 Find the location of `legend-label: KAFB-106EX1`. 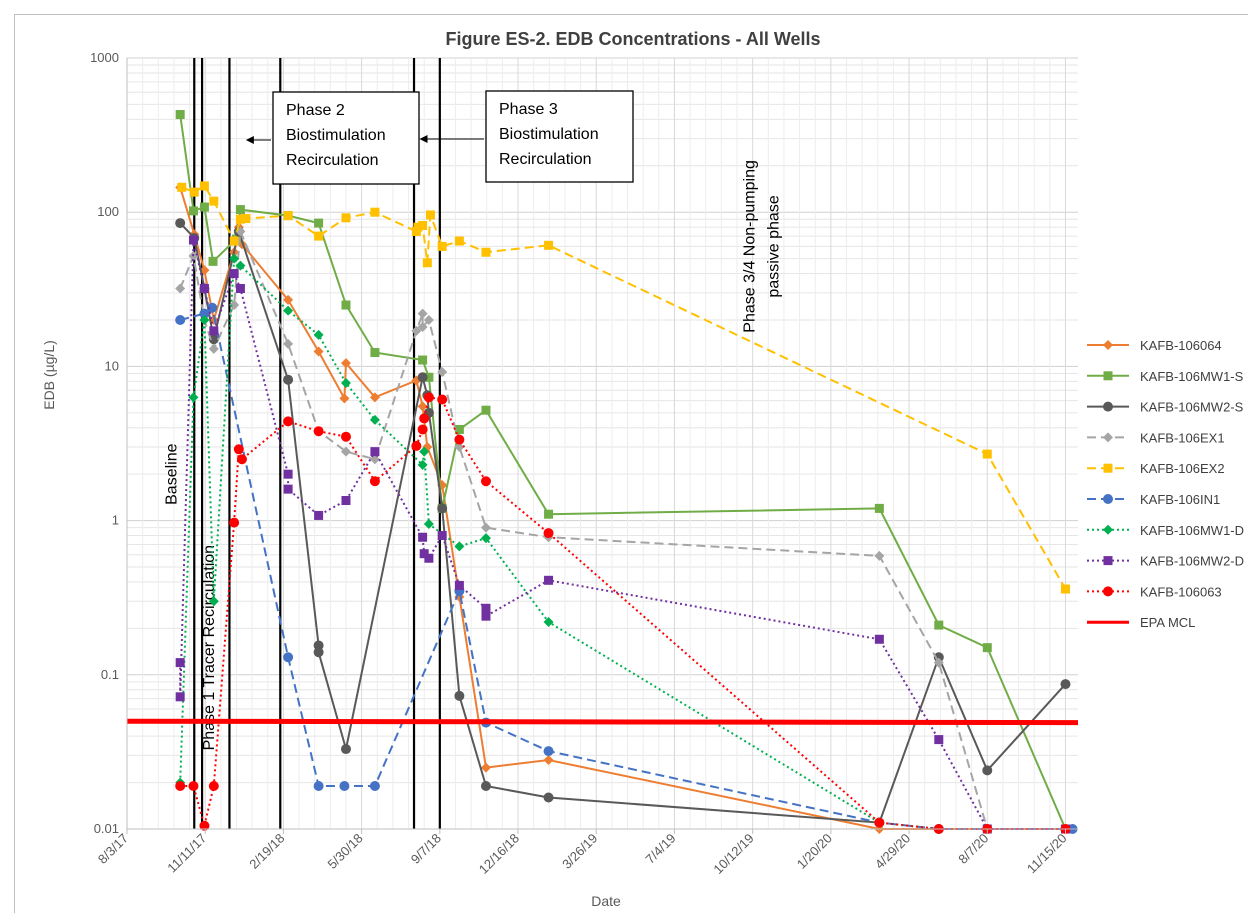

legend-label: KAFB-106EX1 is located at coordinates (1182, 437).